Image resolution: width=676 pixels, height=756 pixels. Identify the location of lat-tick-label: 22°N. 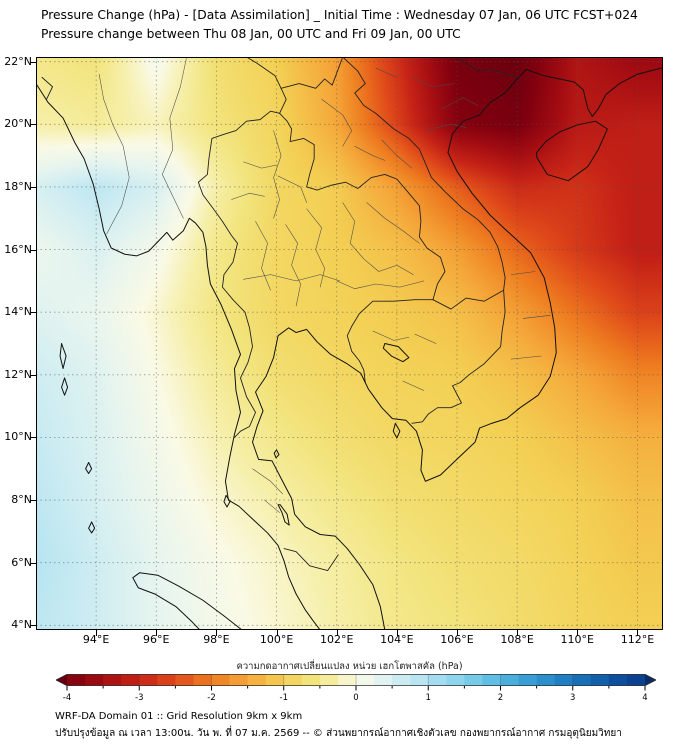
(18, 61).